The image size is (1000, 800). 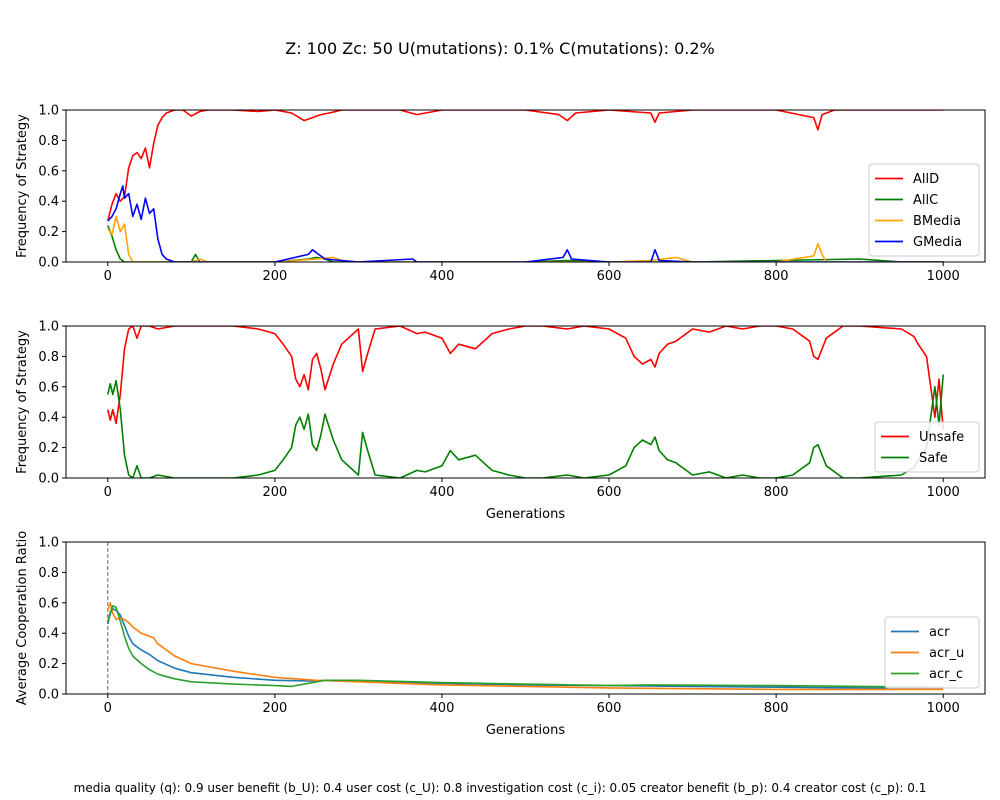 I want to click on chart-0-legend-label-gmedia: GMedia, so click(x=937, y=242).